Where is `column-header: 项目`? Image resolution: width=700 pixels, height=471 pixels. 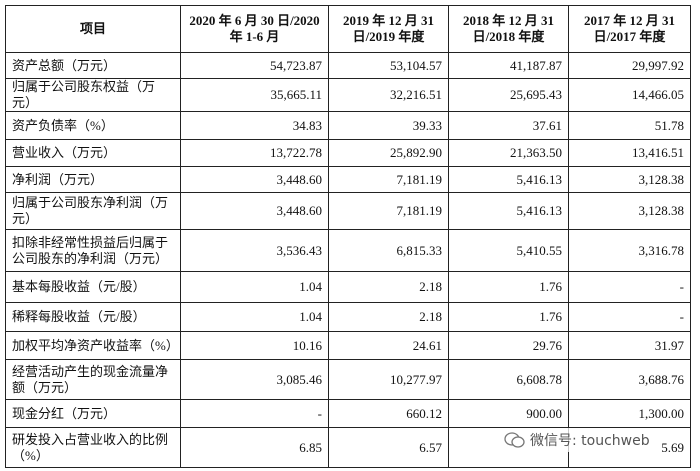
column-header: 项目 is located at coordinates (93, 29).